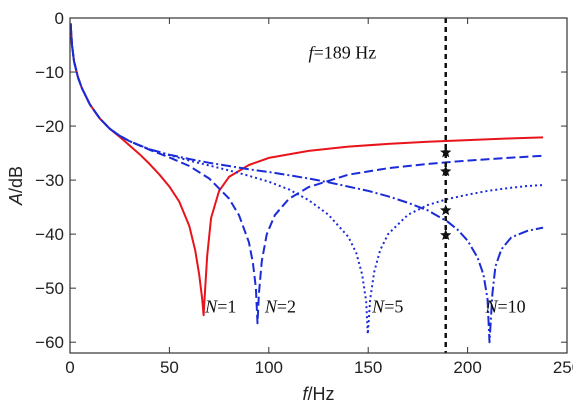  I want to click on annotation-rest: =189 Hz, so click(345, 53).